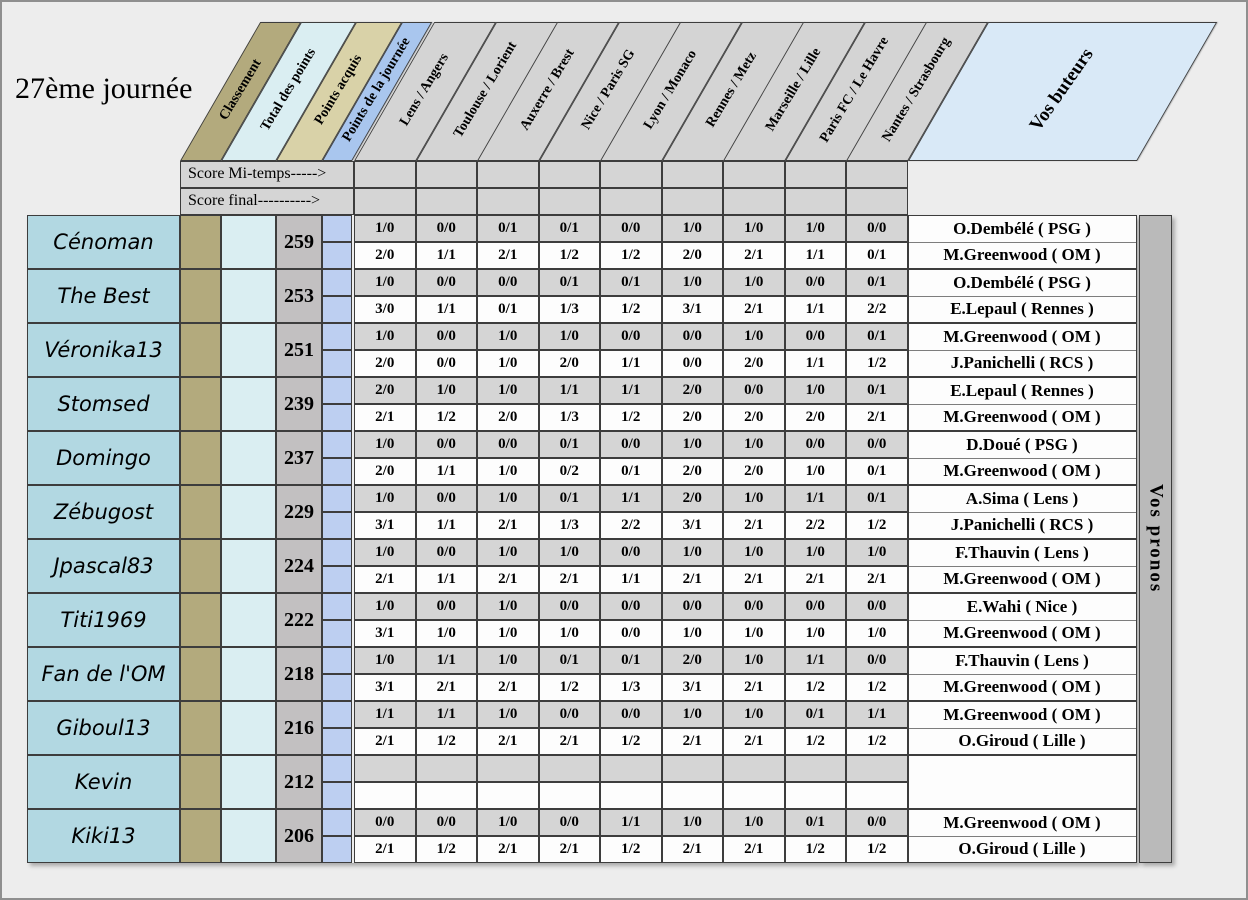 This screenshot has height=900, width=1248. Describe the element at coordinates (299, 674) in the screenshot. I see `points-acquis-cell: 218` at that location.